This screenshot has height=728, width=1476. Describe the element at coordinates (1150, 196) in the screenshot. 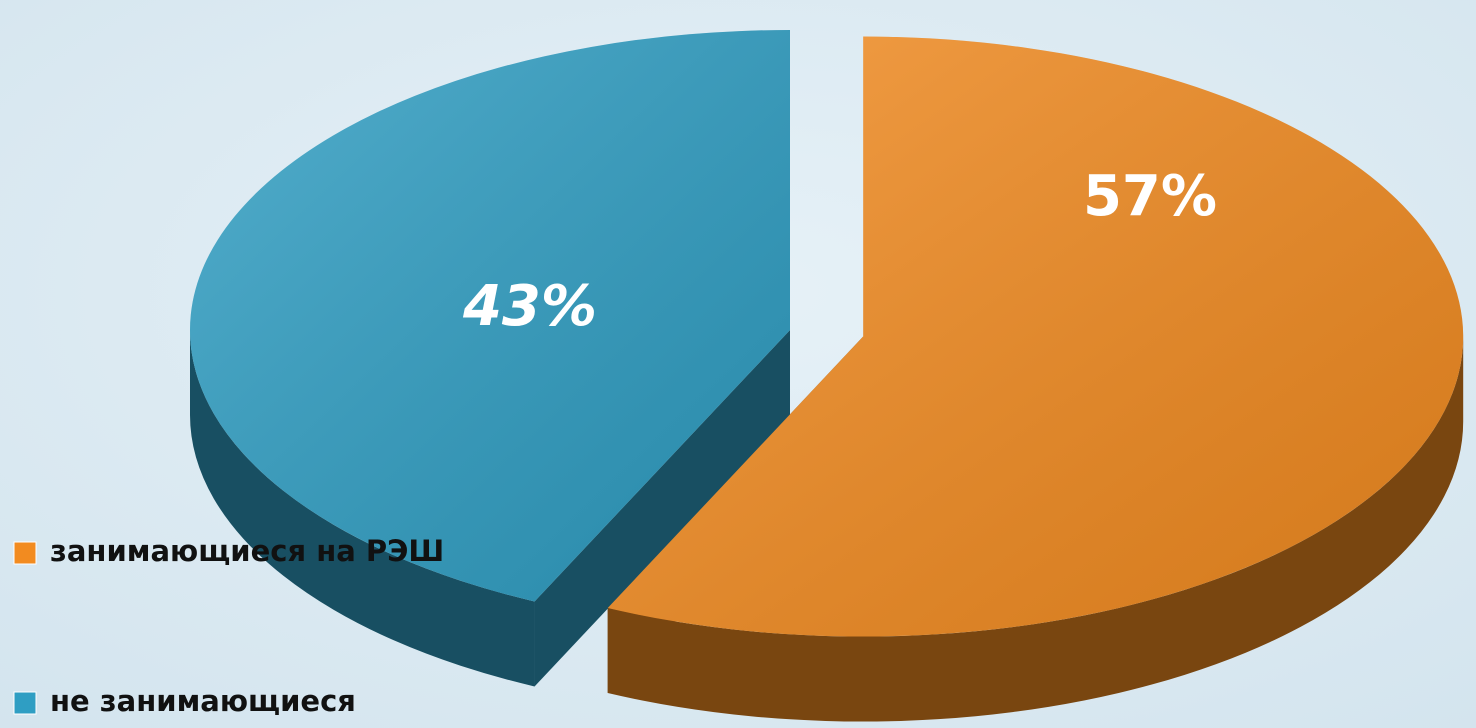

I see `data-label: 57%` at that location.